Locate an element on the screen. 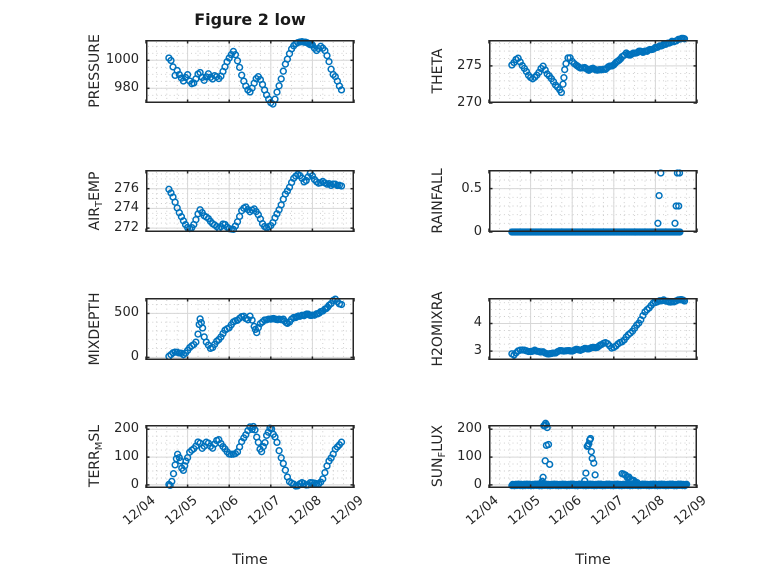  figure-title: Figure 2 low is located at coordinates (250, 19).